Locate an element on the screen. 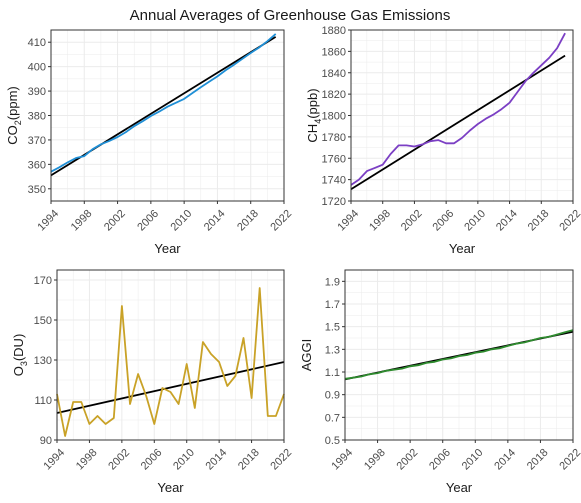 This screenshot has height=503, width=581. y-tick-label: 1860 is located at coordinates (334, 52).